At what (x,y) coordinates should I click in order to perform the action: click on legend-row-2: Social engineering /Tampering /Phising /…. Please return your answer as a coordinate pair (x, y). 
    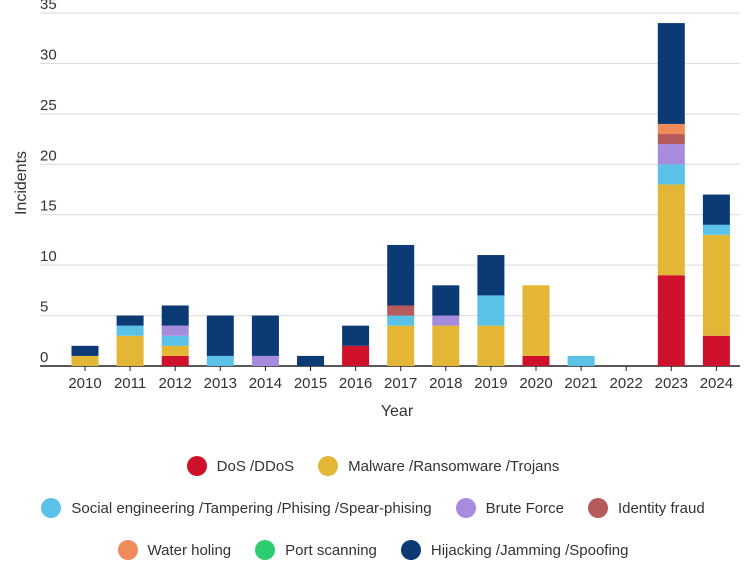
    Looking at the image, I should click on (373, 508).